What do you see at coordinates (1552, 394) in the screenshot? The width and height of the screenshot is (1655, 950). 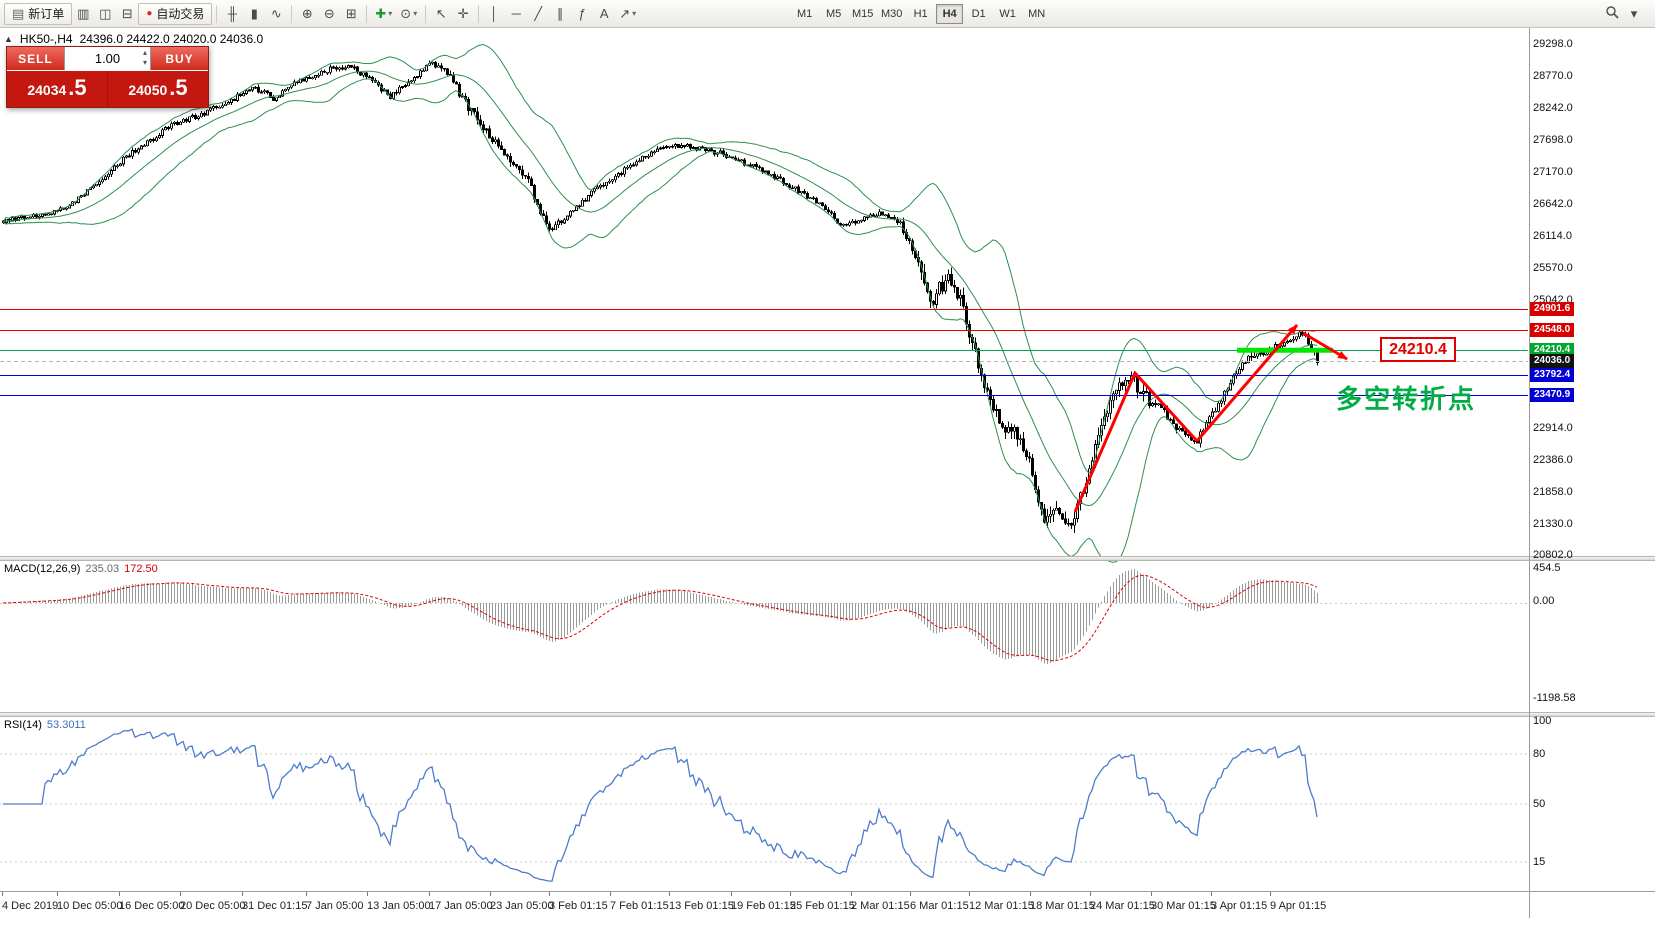 I see `price-axis-chip: 23470.9` at bounding box center [1552, 394].